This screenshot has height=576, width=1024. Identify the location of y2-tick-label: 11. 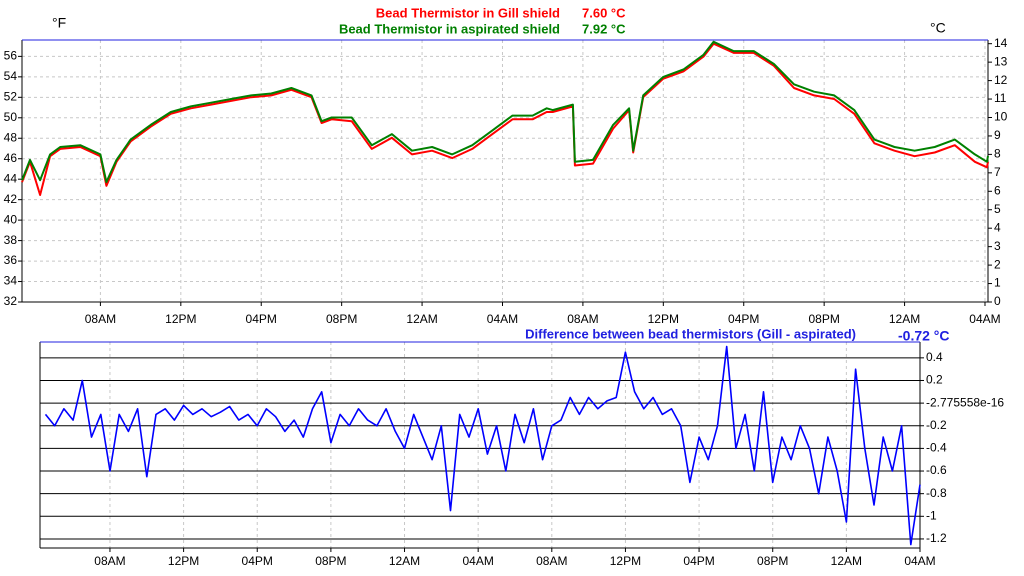
(1000, 98).